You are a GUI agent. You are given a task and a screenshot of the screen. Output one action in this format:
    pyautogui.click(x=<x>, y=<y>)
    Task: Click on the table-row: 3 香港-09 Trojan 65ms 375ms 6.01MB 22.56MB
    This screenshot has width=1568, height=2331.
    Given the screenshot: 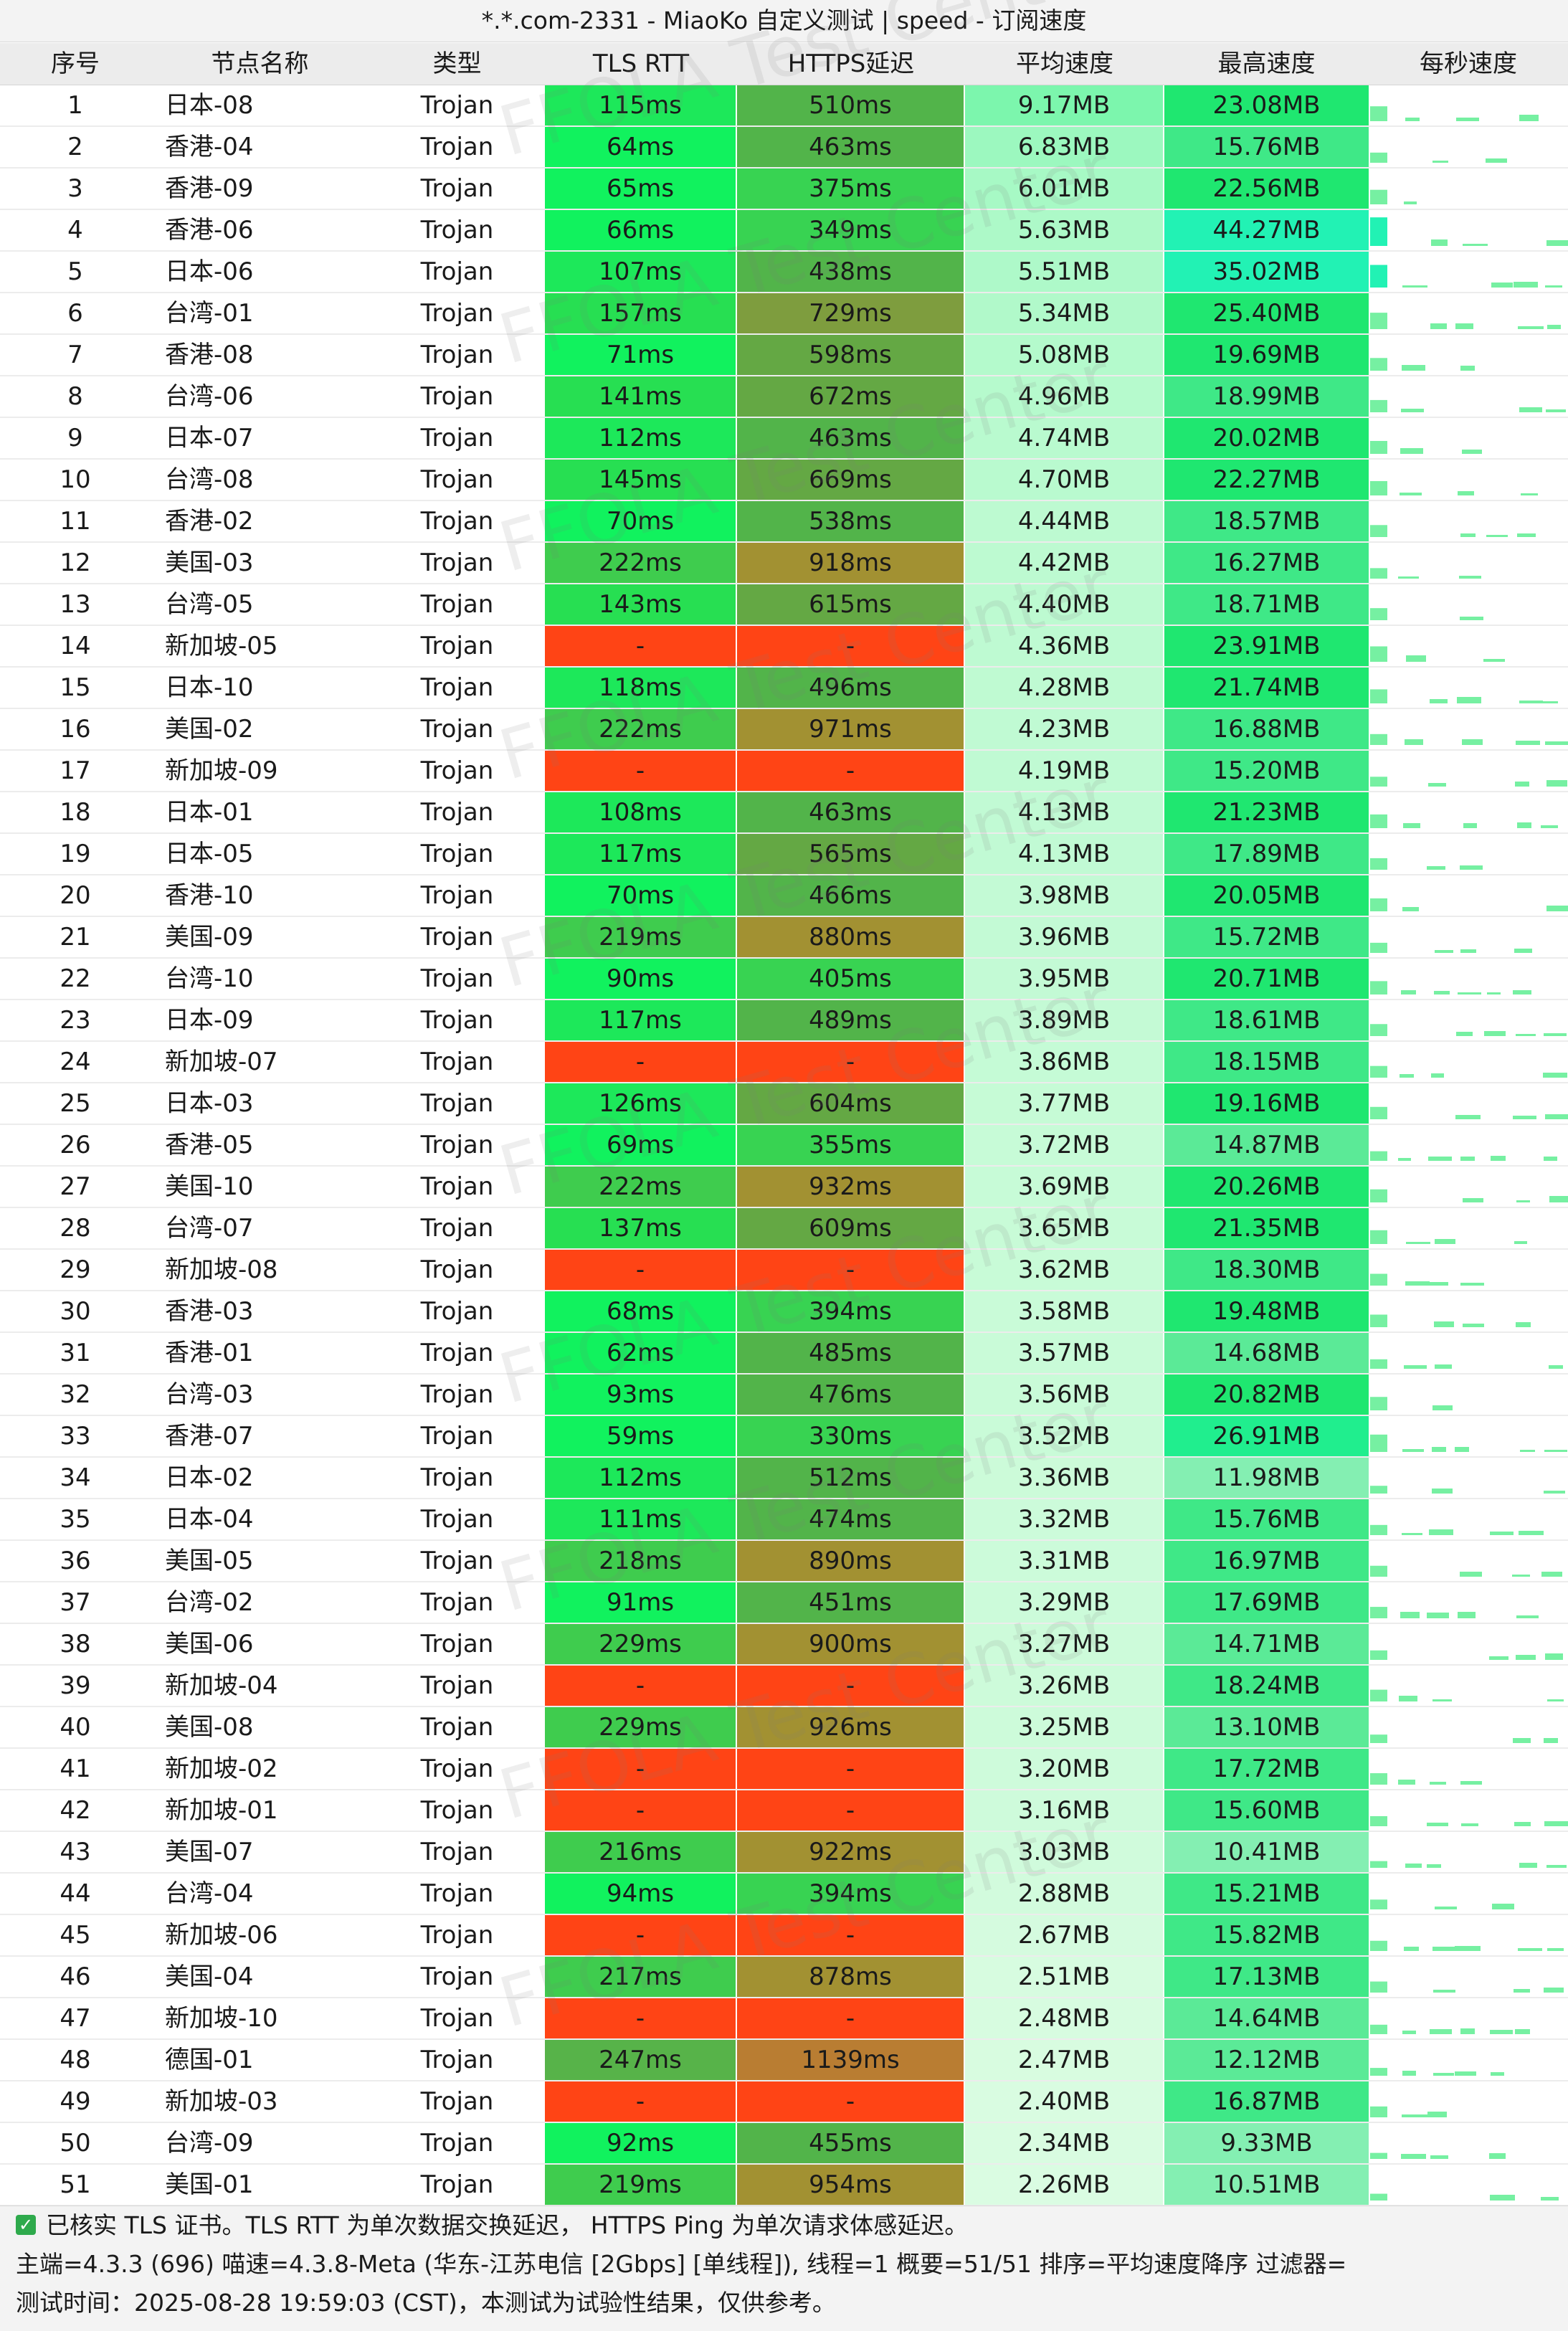 What is the action you would take?
    pyautogui.click(x=784, y=189)
    